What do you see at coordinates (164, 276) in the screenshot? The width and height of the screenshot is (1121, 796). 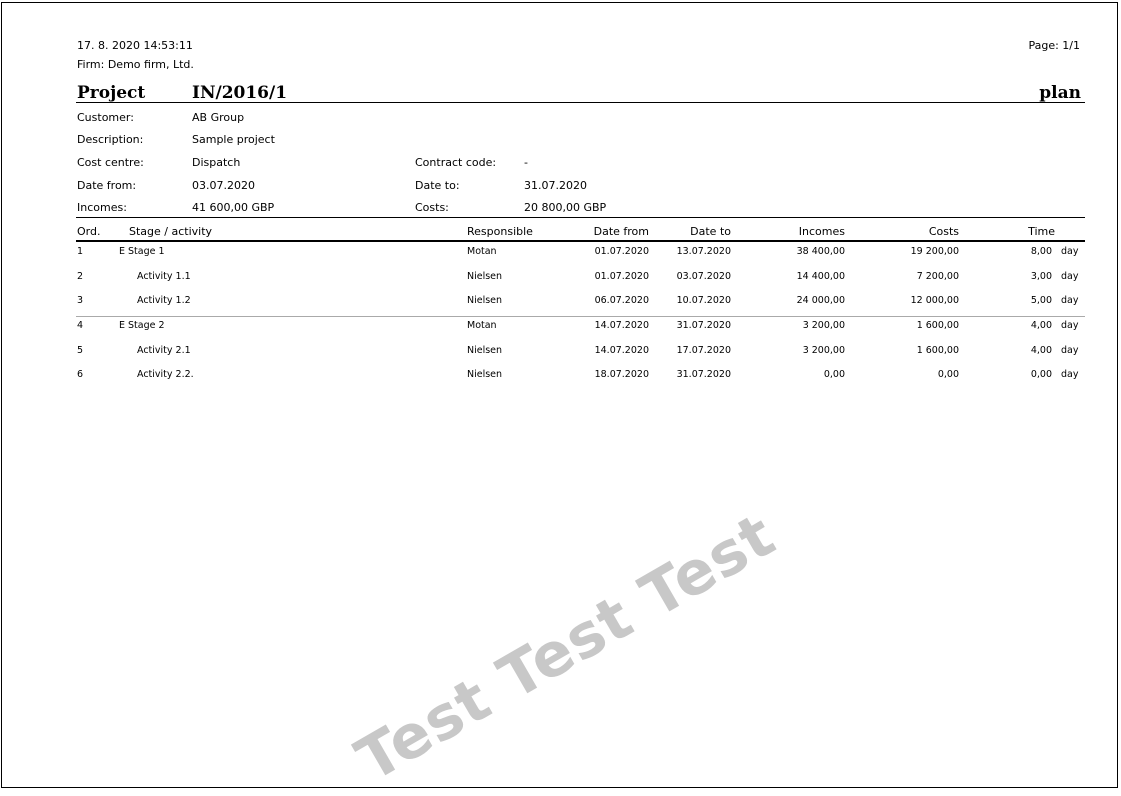 I see `row-name: Activity 1.1` at bounding box center [164, 276].